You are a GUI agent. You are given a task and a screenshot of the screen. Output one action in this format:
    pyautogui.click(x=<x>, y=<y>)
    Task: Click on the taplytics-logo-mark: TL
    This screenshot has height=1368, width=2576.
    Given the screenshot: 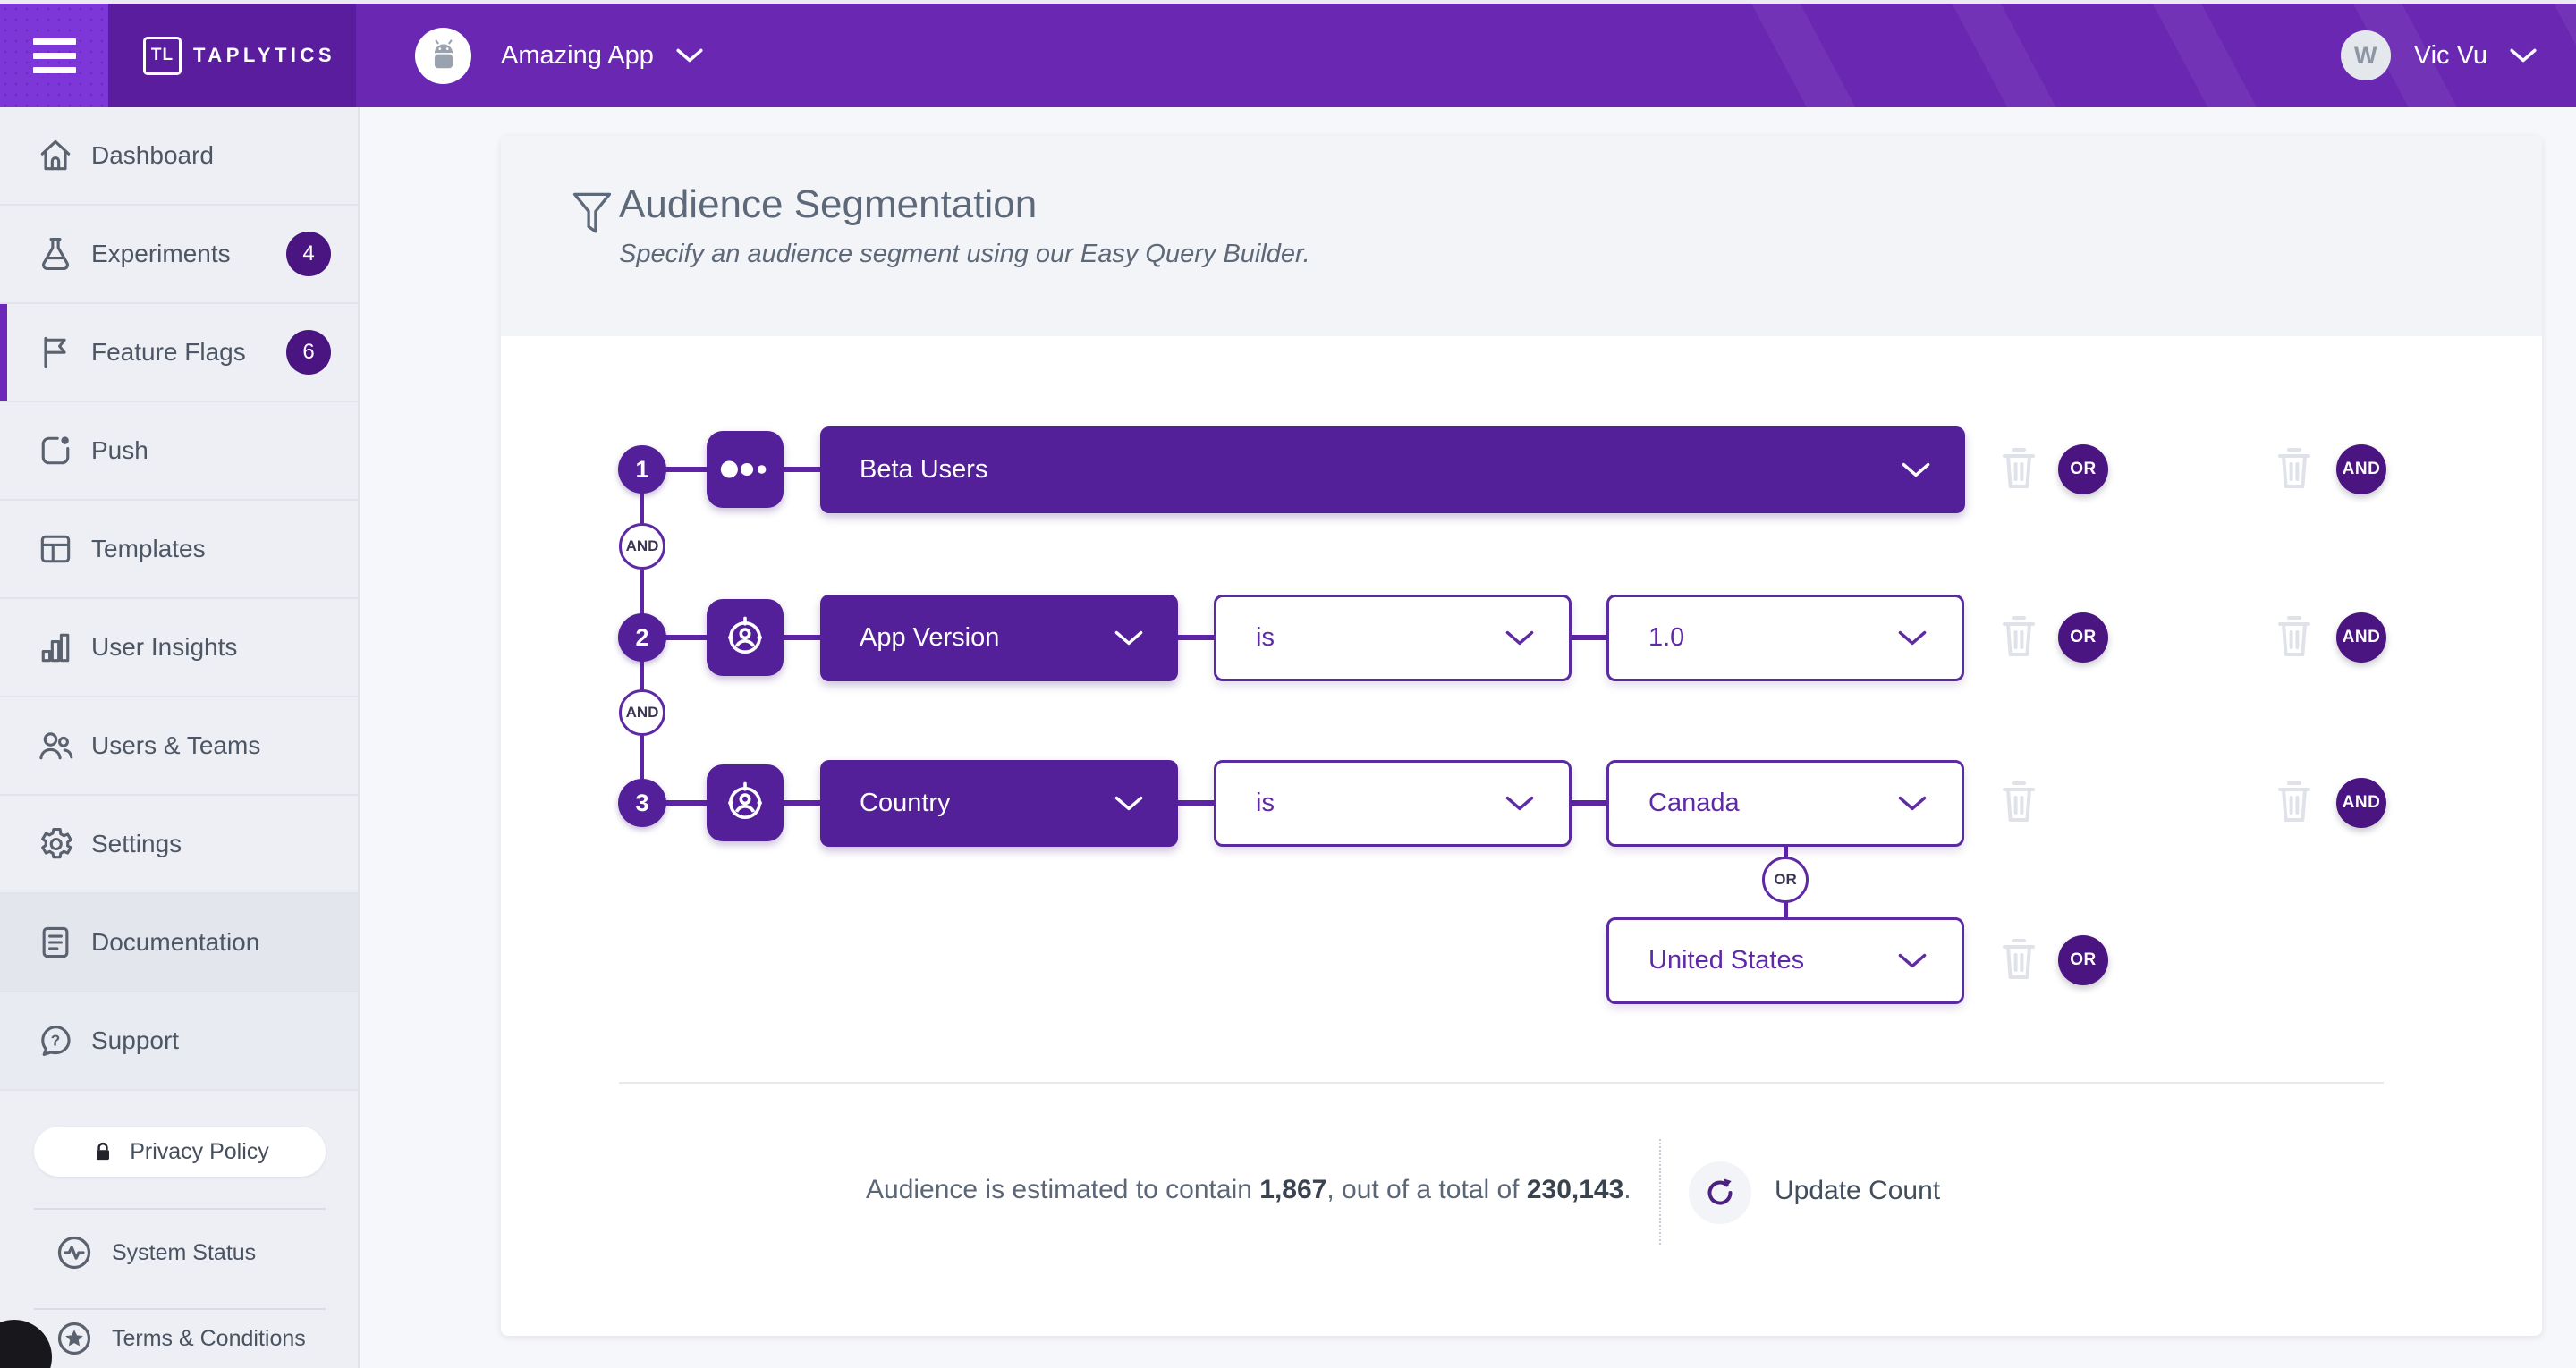 What is the action you would take?
    pyautogui.click(x=162, y=55)
    